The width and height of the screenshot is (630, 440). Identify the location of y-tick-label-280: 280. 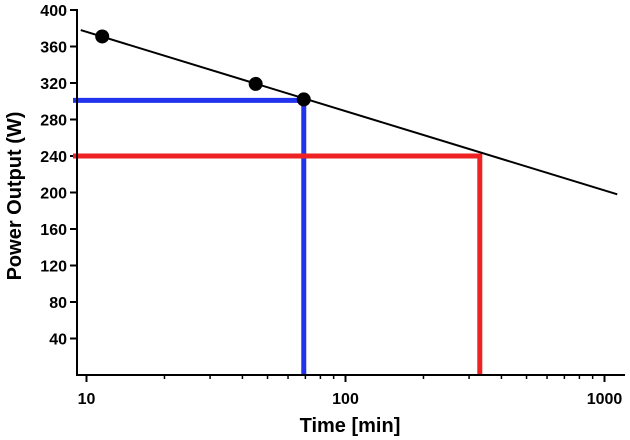
(53, 121).